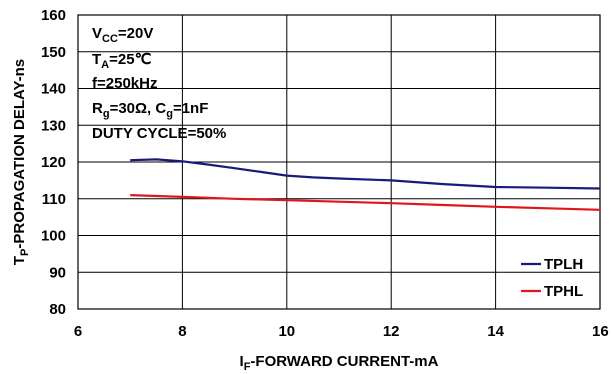 This screenshot has height=374, width=611. I want to click on legend: TPLH TPHL, so click(552, 278).